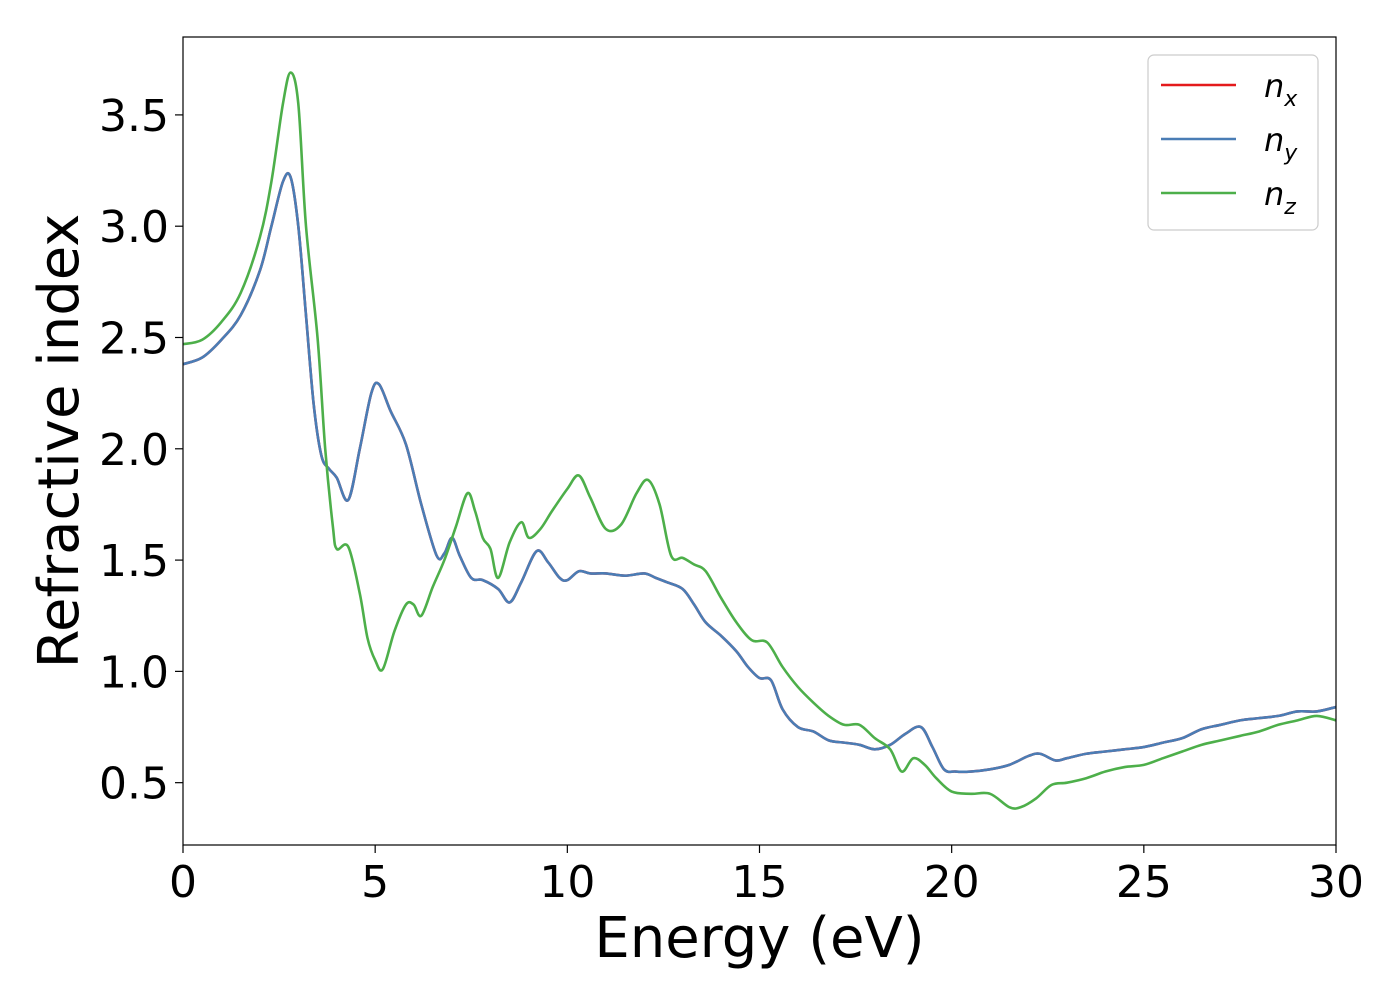  I want to click on y-axis-label: Refractive index, so click(59, 441).